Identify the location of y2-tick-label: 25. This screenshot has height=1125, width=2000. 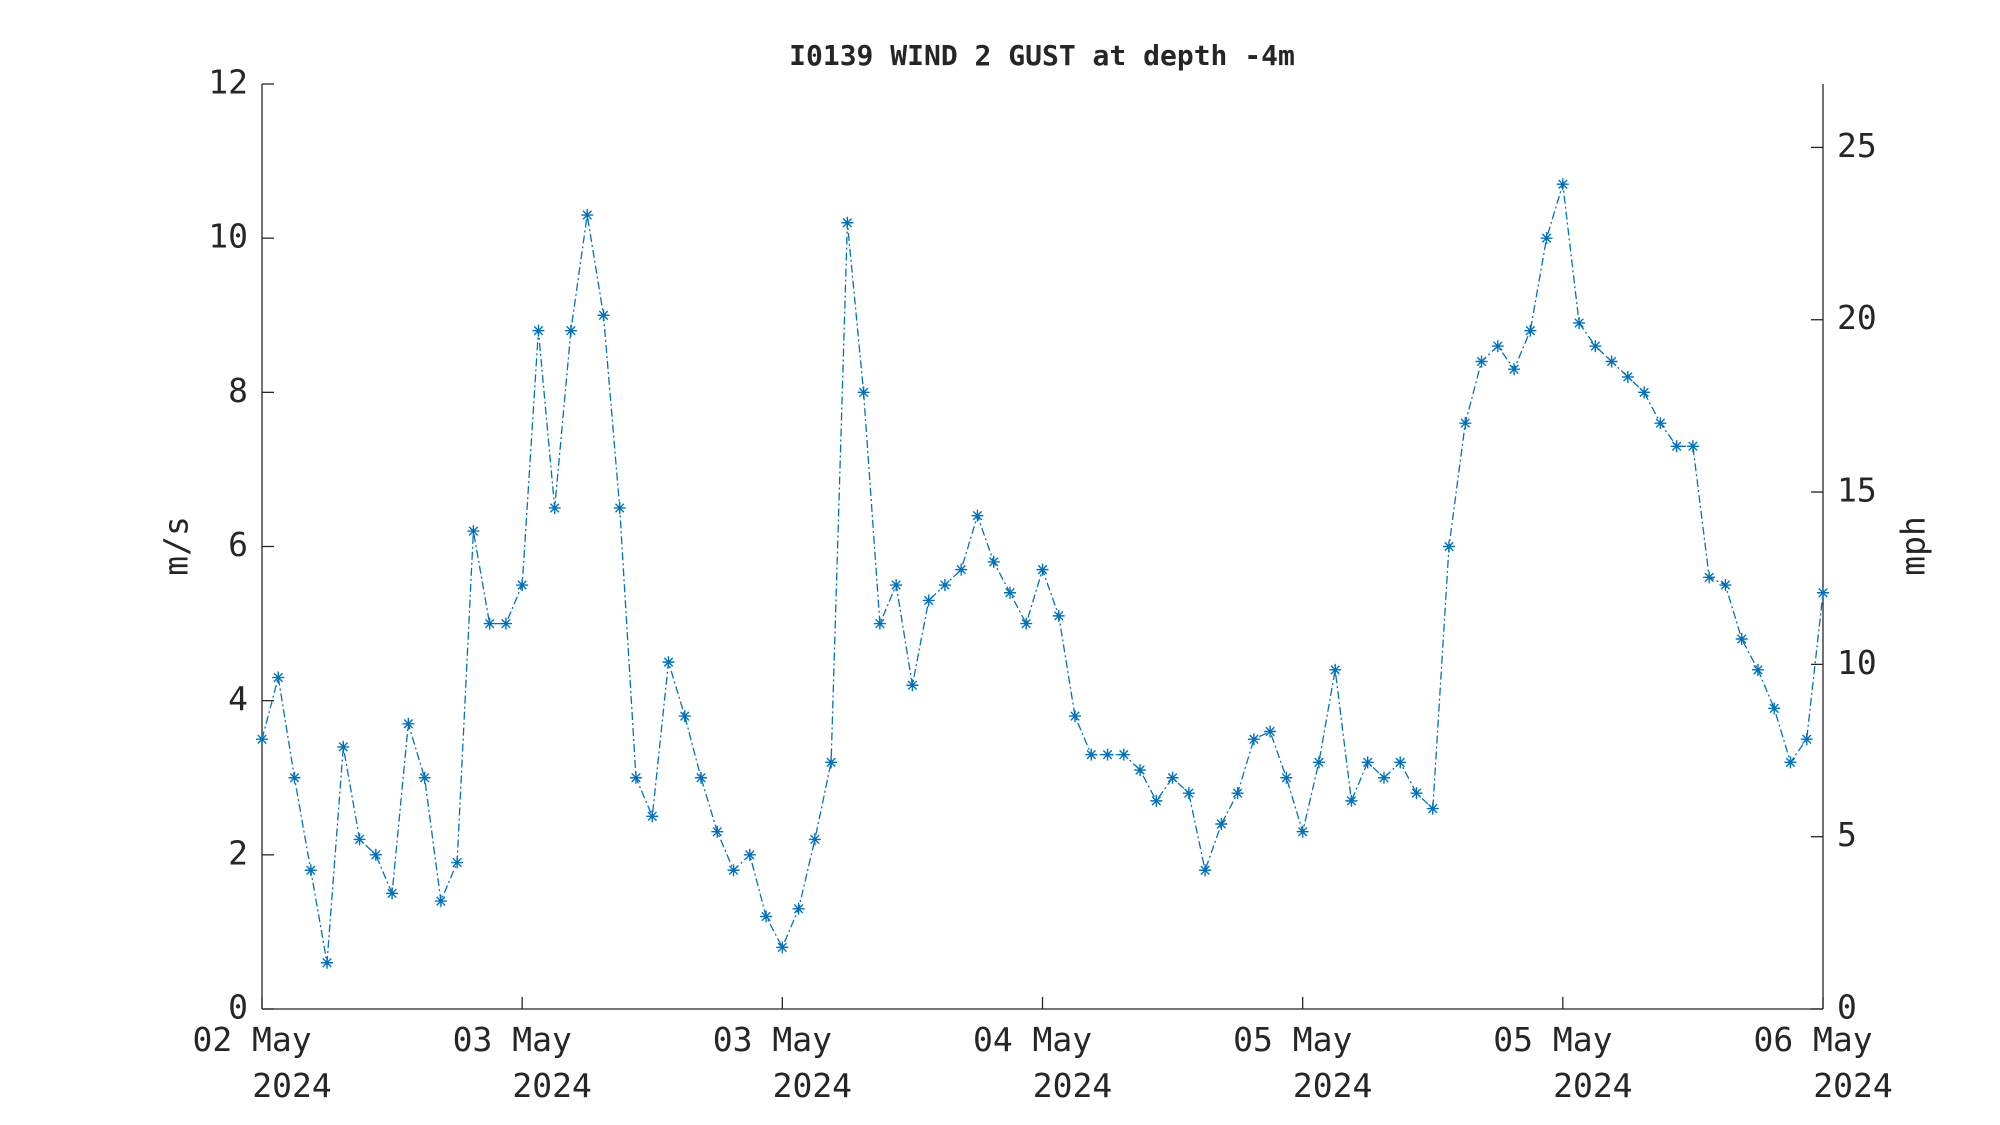
(1857, 145).